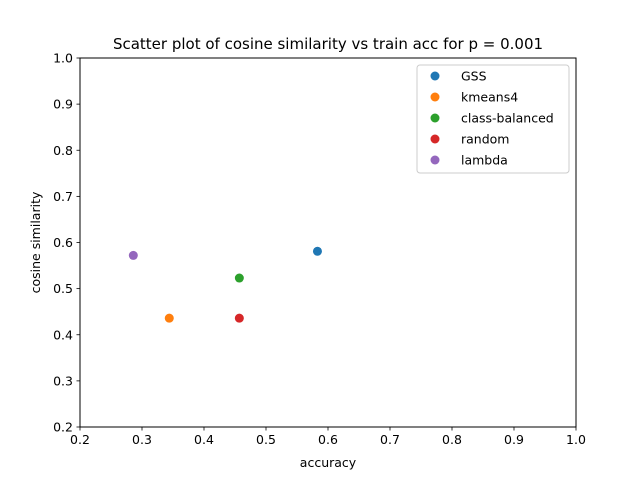  What do you see at coordinates (63, 196) in the screenshot?
I see `y-tick-label: 0.7` at bounding box center [63, 196].